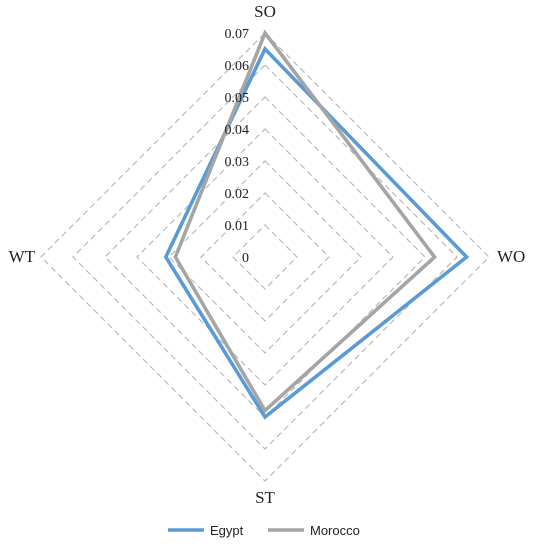 This screenshot has width=534, height=550. I want to click on tick-label: 0.03, so click(237, 162).